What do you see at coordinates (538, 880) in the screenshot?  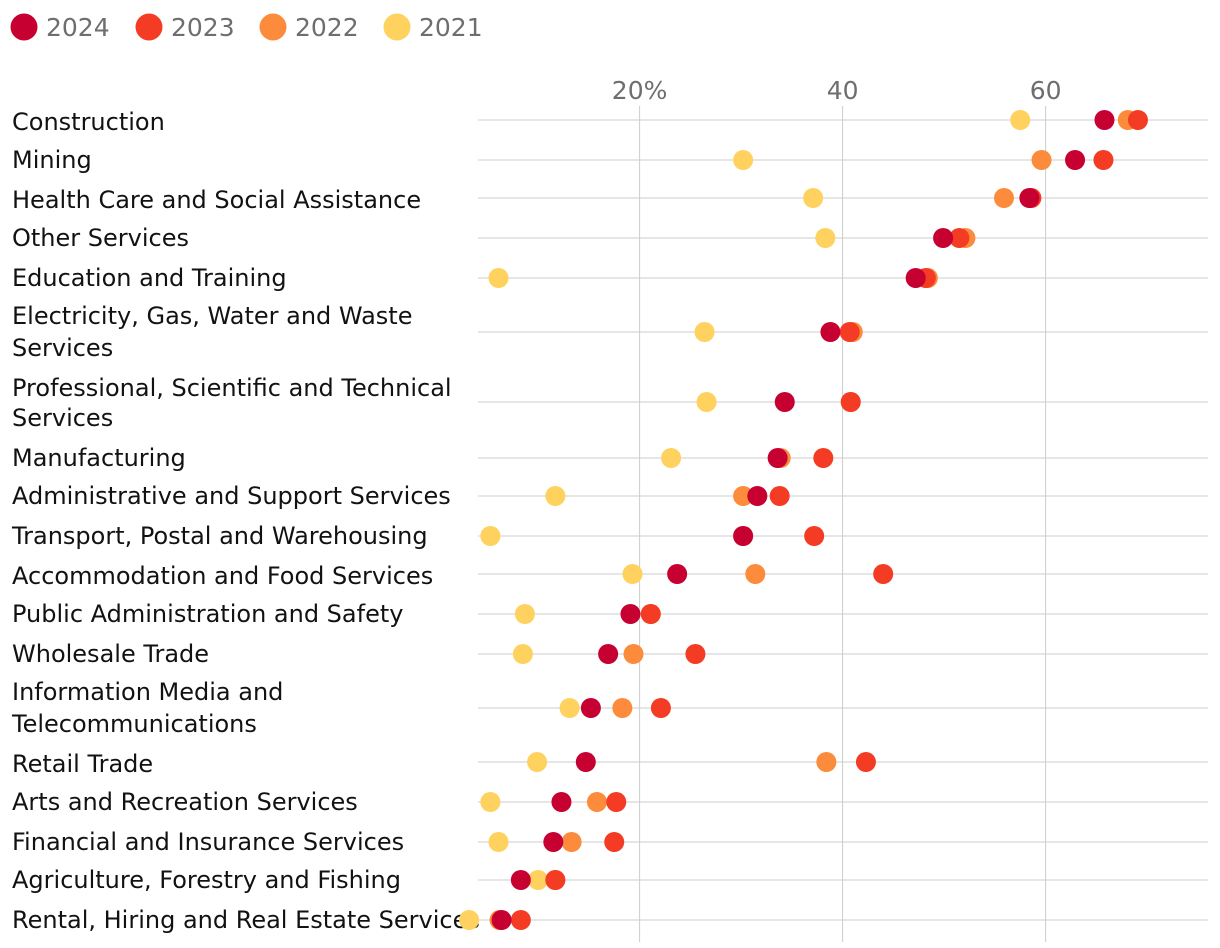 I see `dot-2021-agriculture-forestry-and-fishing` at bounding box center [538, 880].